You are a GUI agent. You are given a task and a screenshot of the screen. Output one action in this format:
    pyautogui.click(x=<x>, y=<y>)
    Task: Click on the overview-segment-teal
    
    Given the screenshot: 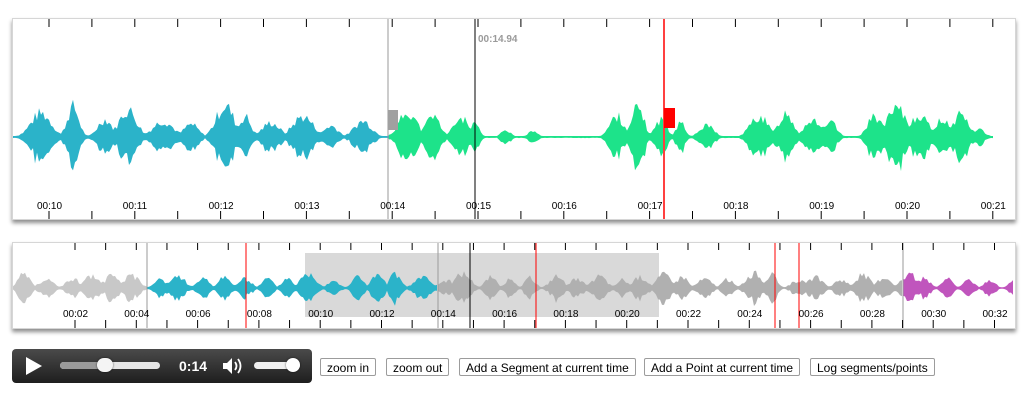 What is the action you would take?
    pyautogui.click(x=292, y=288)
    